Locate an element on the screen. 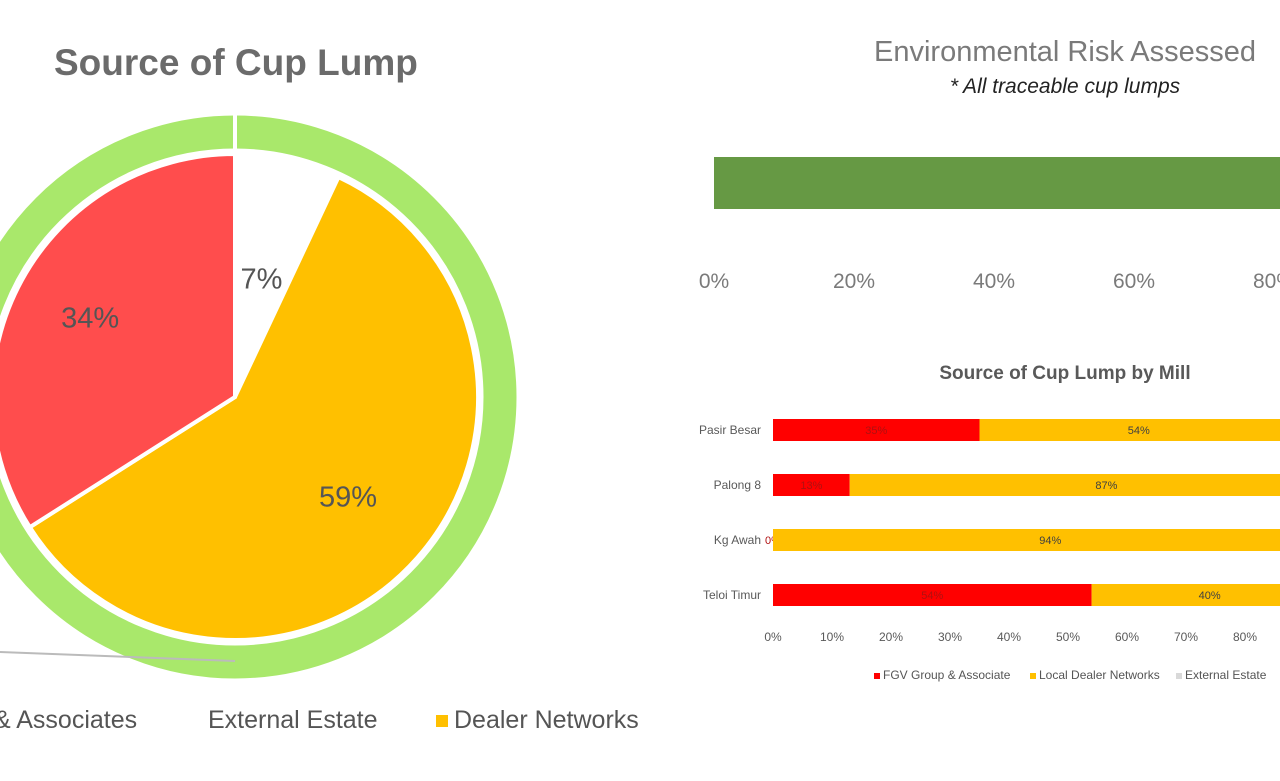  mill-legend-item-external: External Estate is located at coordinates (1221, 675).